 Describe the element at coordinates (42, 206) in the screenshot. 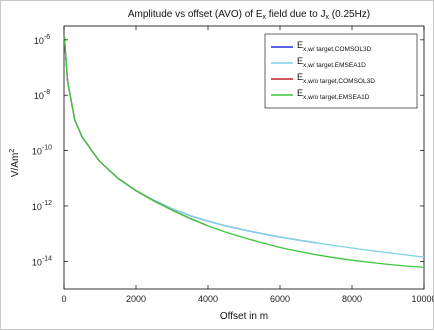

I see `y-tick-label: 10⁻¹²` at that location.